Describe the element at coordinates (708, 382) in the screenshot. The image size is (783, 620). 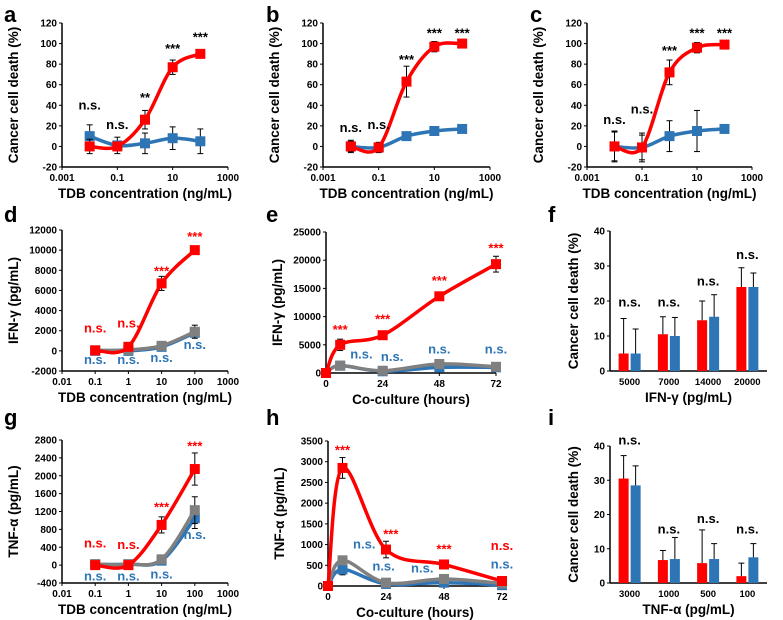
I see `x-tick-label: 14000` at that location.